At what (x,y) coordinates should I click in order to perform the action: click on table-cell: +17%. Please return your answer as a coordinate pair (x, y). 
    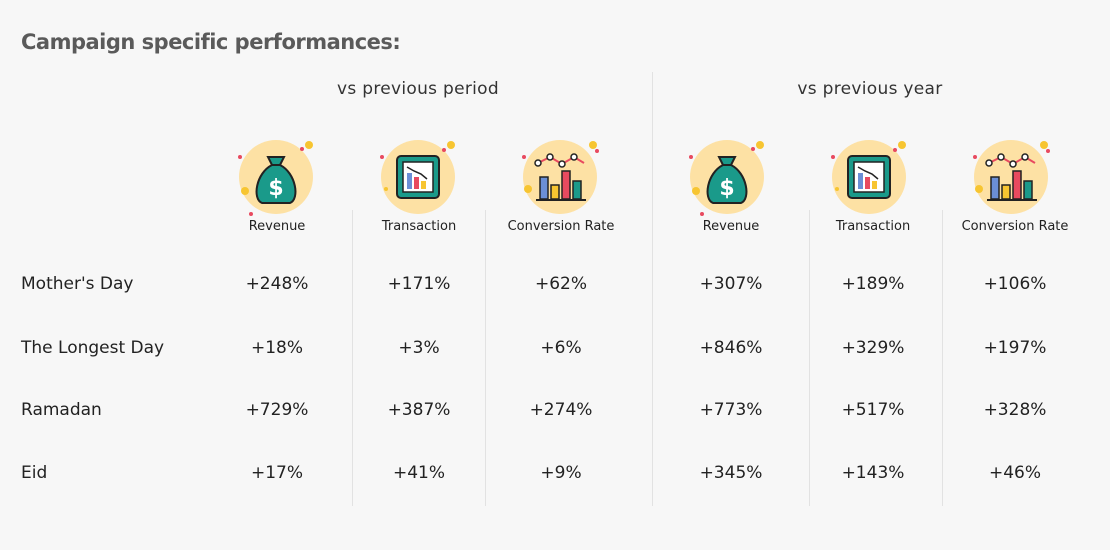
    Looking at the image, I should click on (277, 473).